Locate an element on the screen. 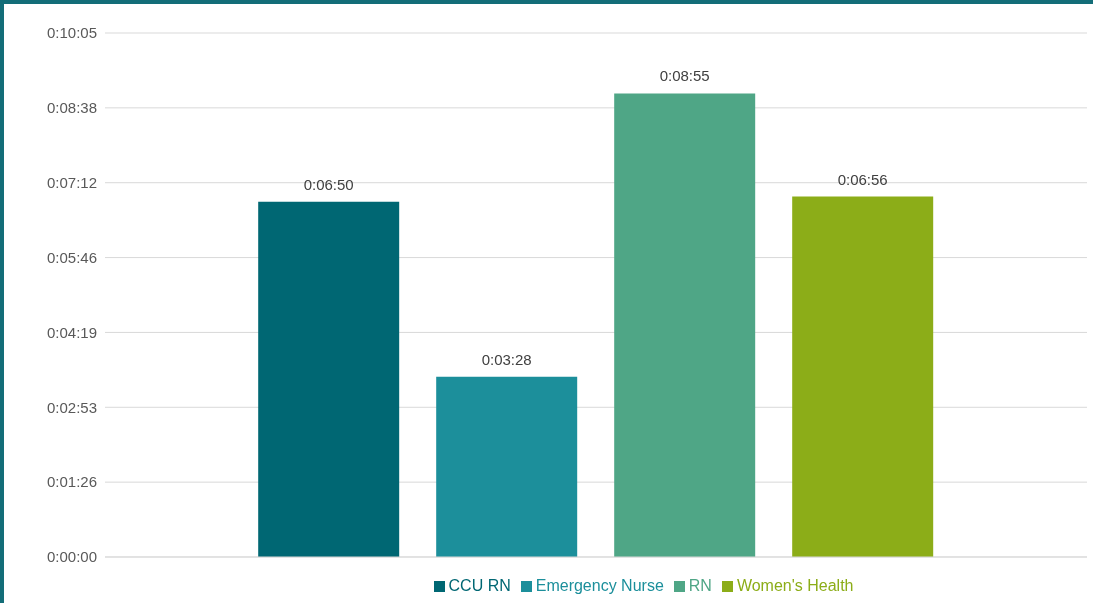 The width and height of the screenshot is (1093, 603). legend-label: CCU RN is located at coordinates (479, 585).